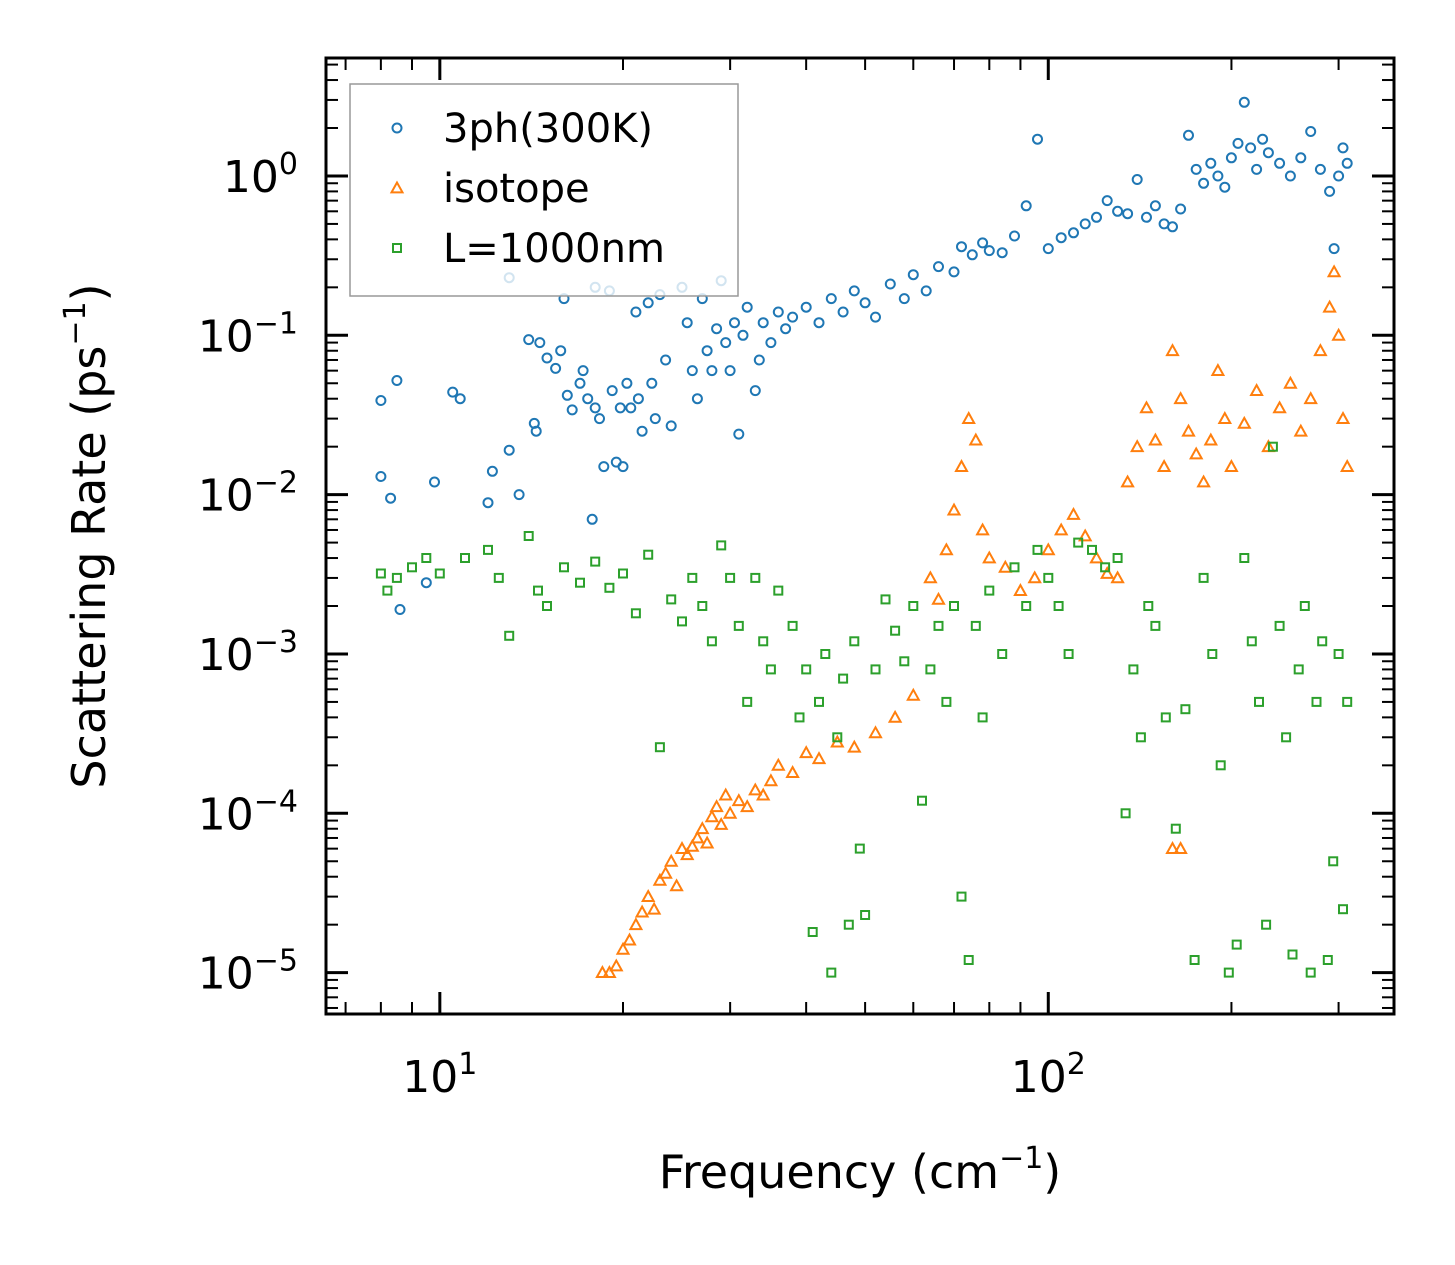 This screenshot has height=1265, width=1455. Describe the element at coordinates (260, 175) in the screenshot. I see `y-tick-label: 10⁰` at that location.